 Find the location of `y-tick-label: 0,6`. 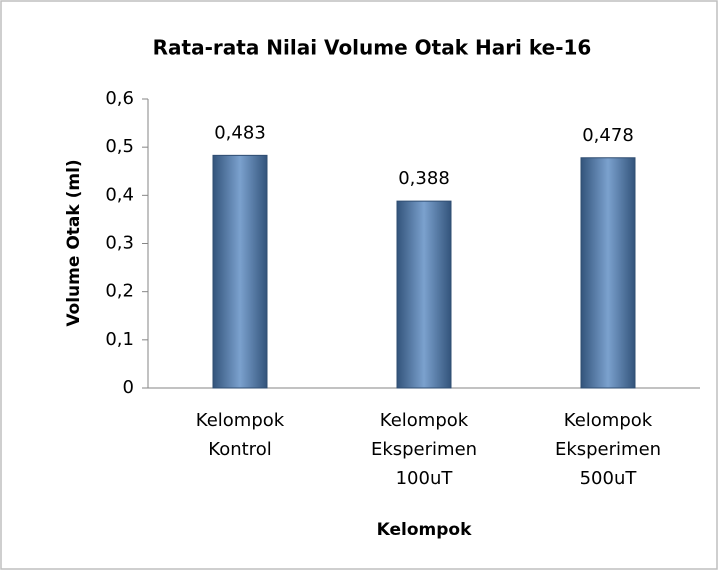

y-tick-label: 0,6 is located at coordinates (119, 98).